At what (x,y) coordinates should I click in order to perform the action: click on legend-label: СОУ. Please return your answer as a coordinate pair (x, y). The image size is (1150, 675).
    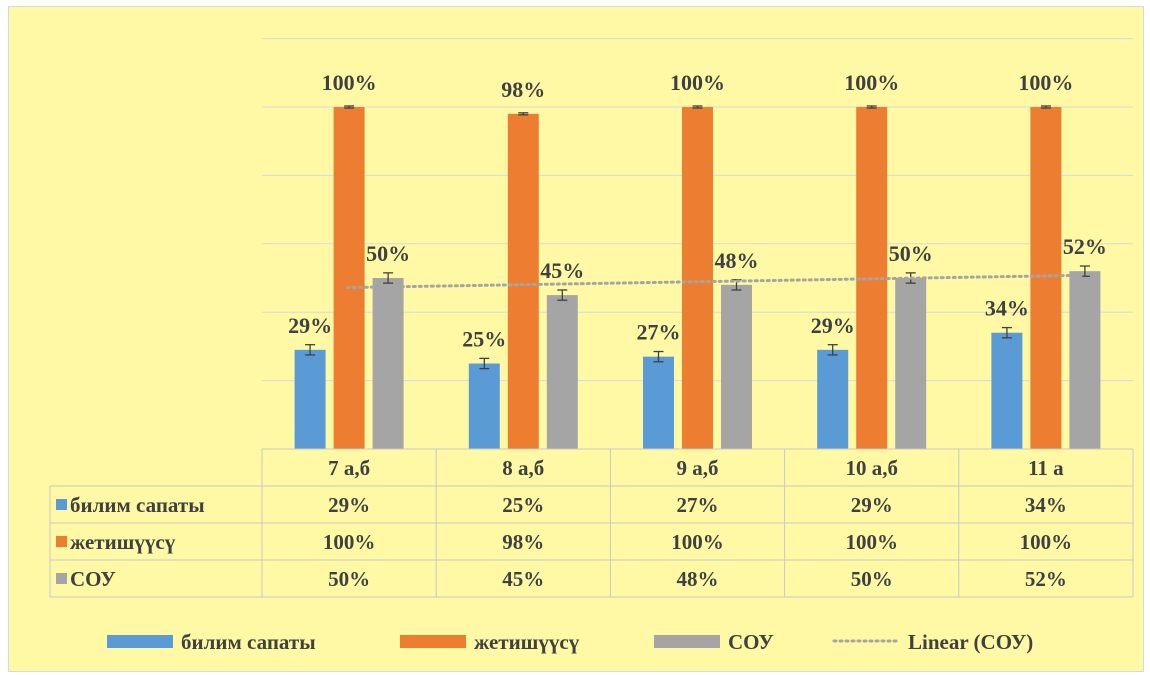
    Looking at the image, I should click on (751, 642).